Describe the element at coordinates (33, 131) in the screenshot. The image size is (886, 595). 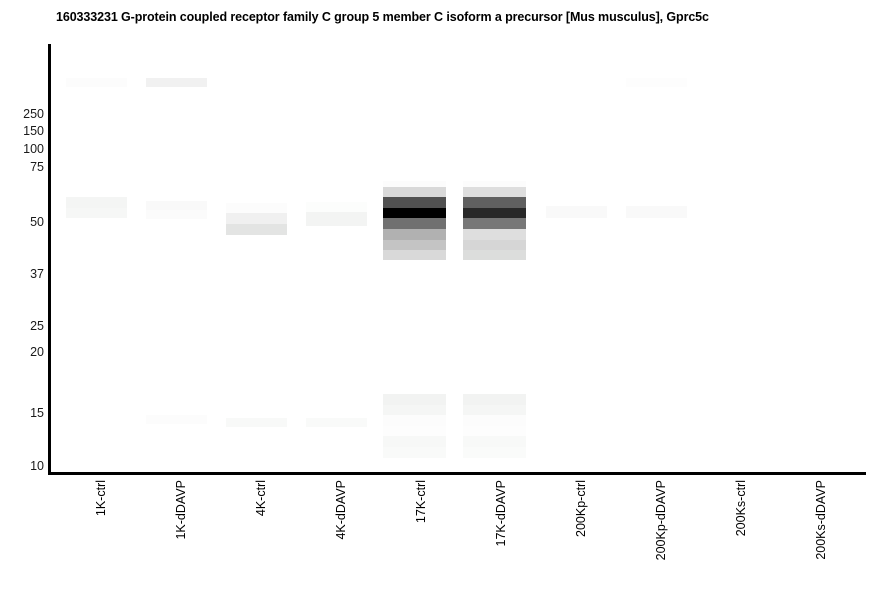
I see `y-axis-tick-label: 150` at that location.